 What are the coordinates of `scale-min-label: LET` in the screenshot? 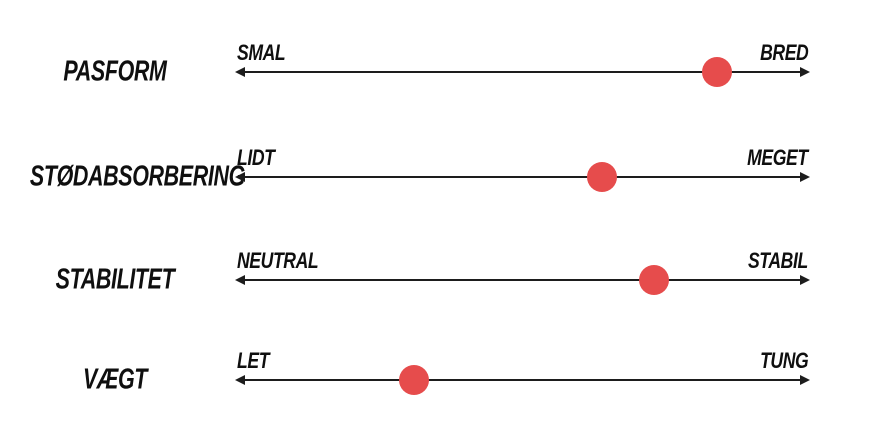 It's located at (253, 360).